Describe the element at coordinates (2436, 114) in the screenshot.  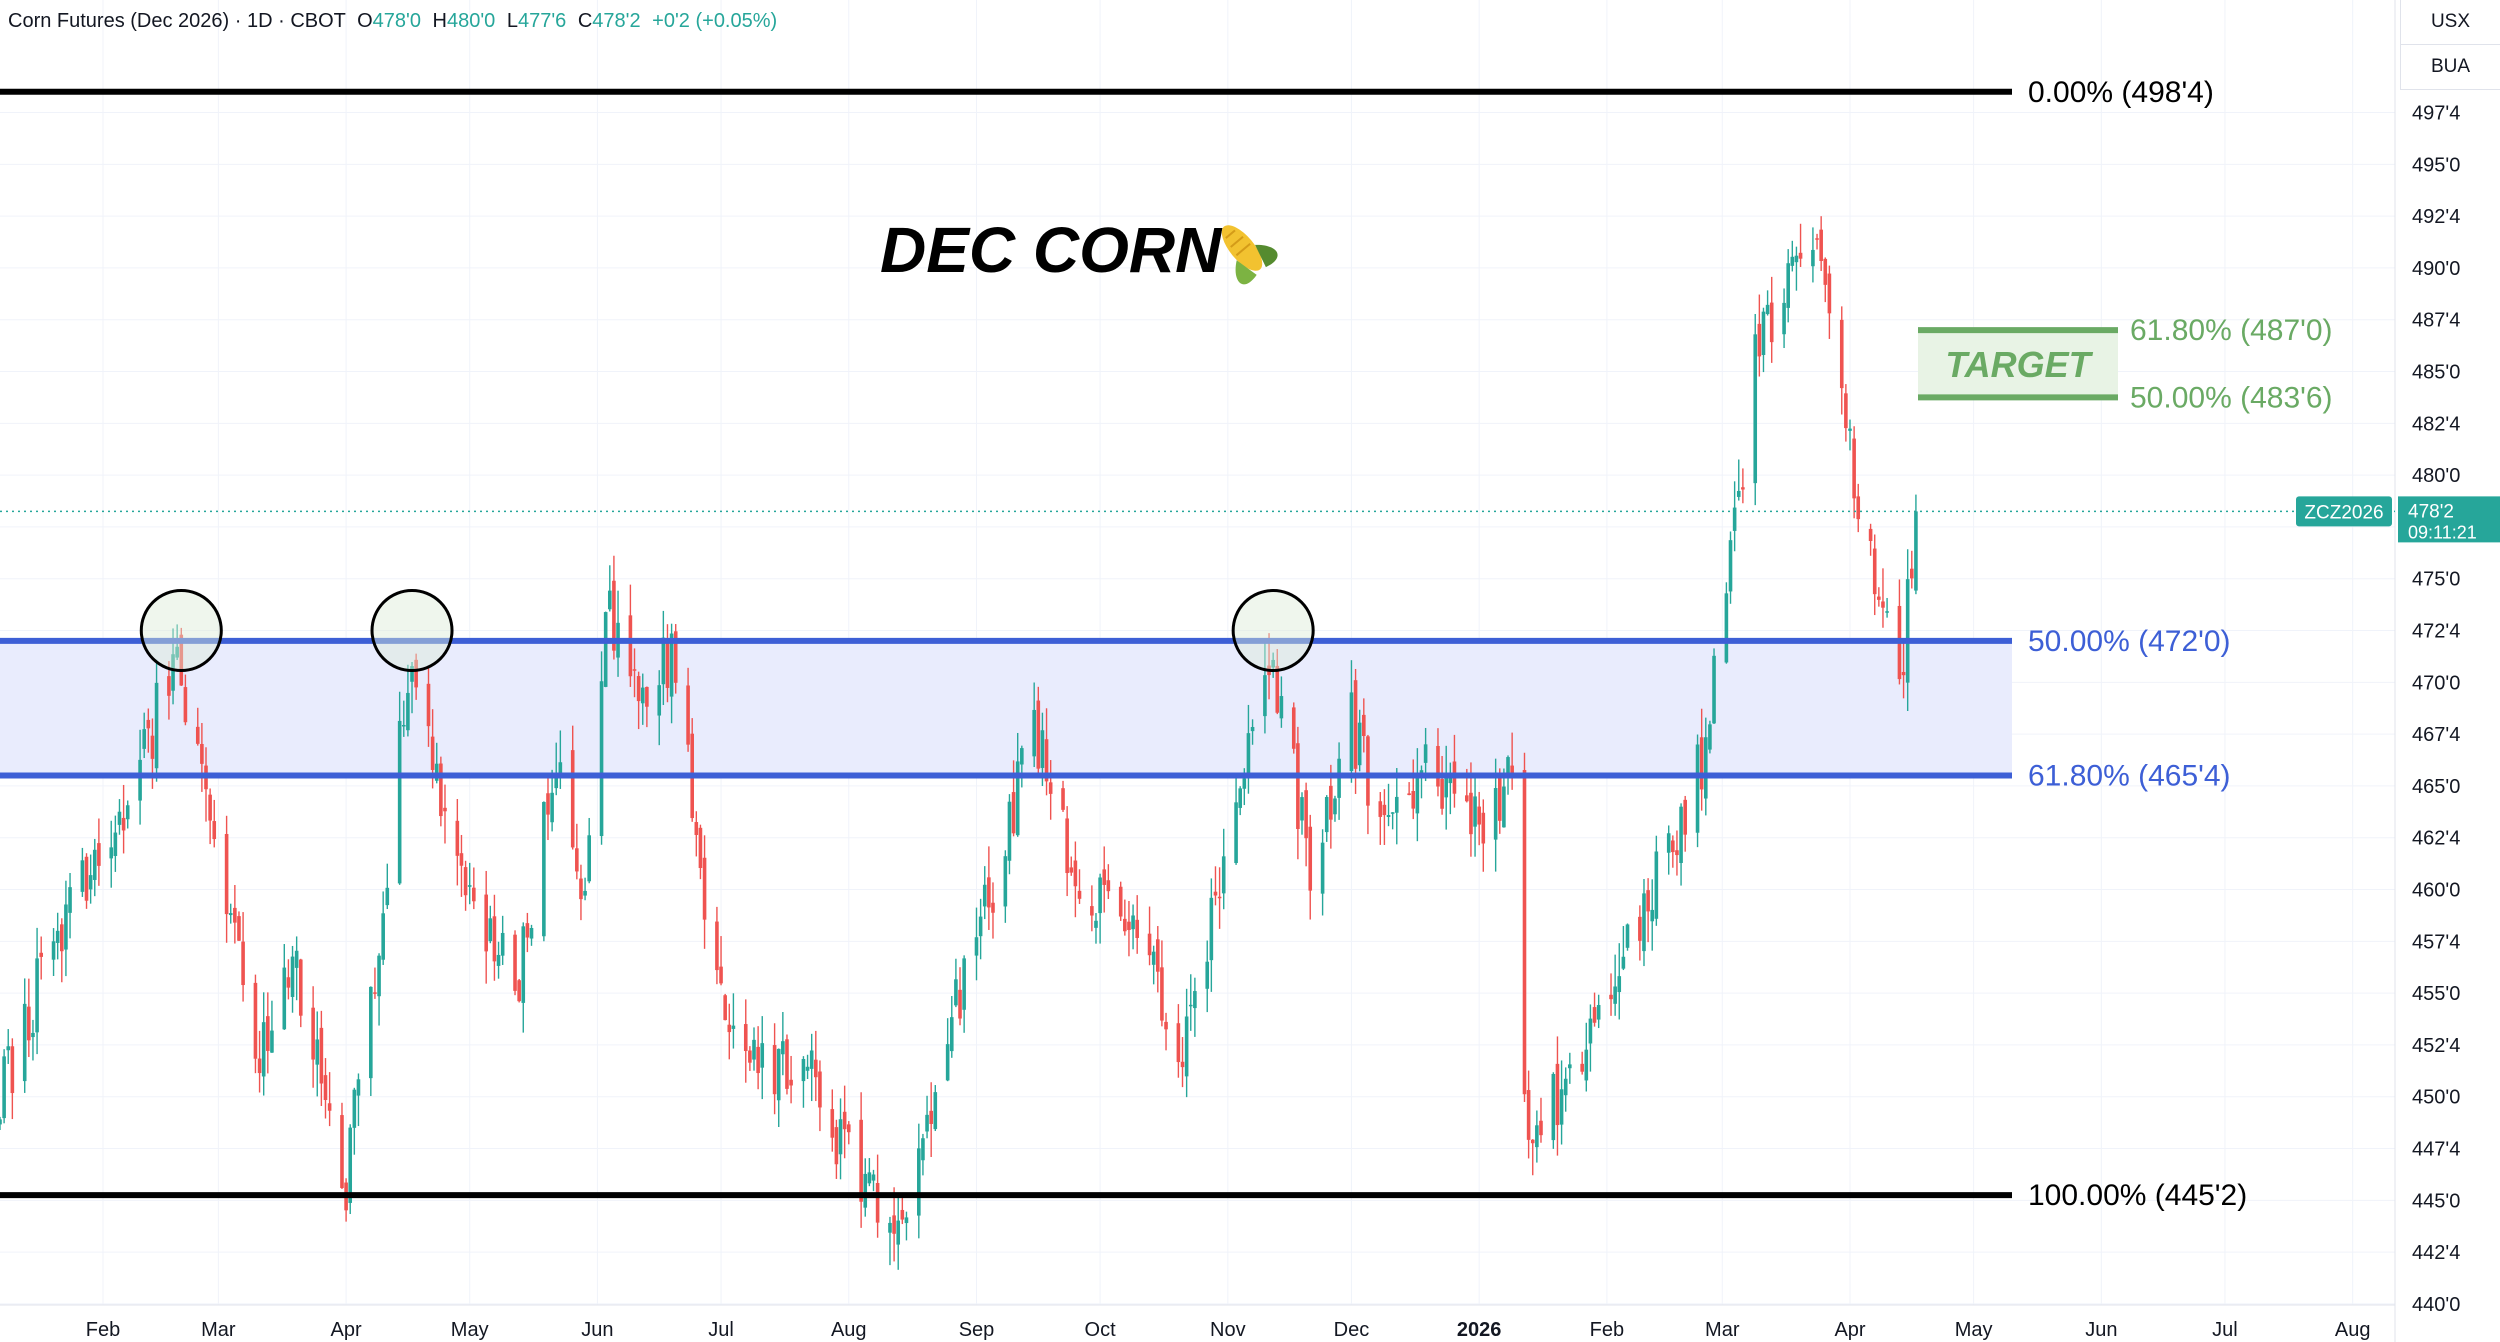
I see `y-tick-label: 497'4` at that location.